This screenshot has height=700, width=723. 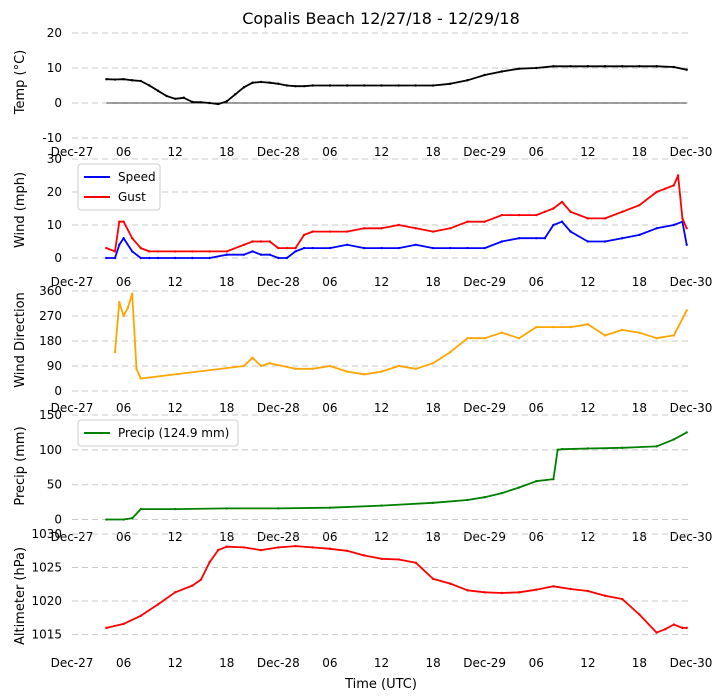 What do you see at coordinates (54, 68) in the screenshot?
I see `y-tick-label: 10` at bounding box center [54, 68].